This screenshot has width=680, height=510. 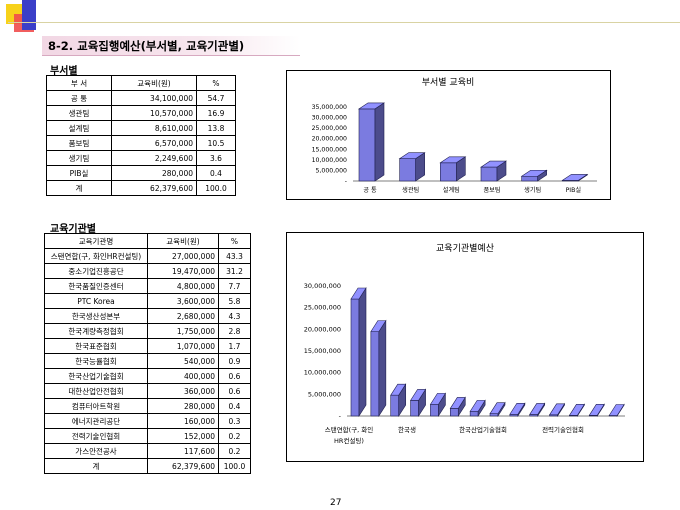 I want to click on inst-row: 중소기업진흥공단 19,470,000 31.2, so click(x=147, y=271).